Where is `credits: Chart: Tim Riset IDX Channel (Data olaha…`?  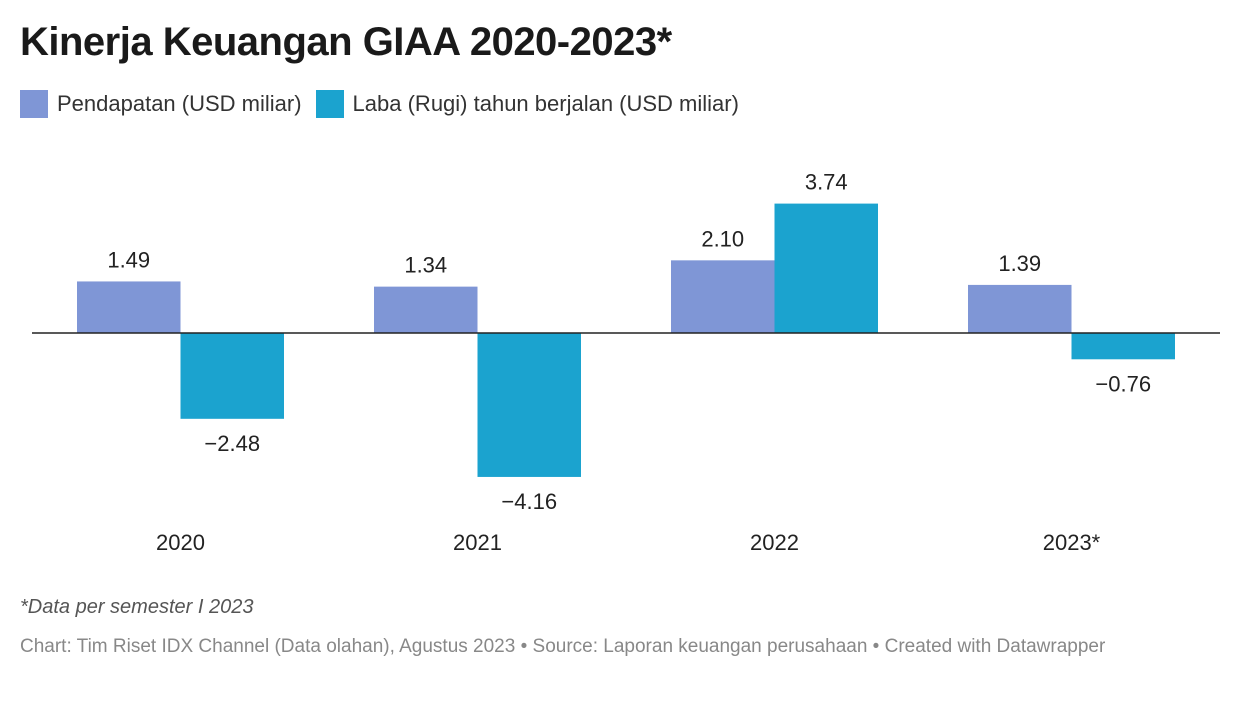
credits: Chart: Tim Riset IDX Channel (Data olaha… is located at coordinates (563, 646).